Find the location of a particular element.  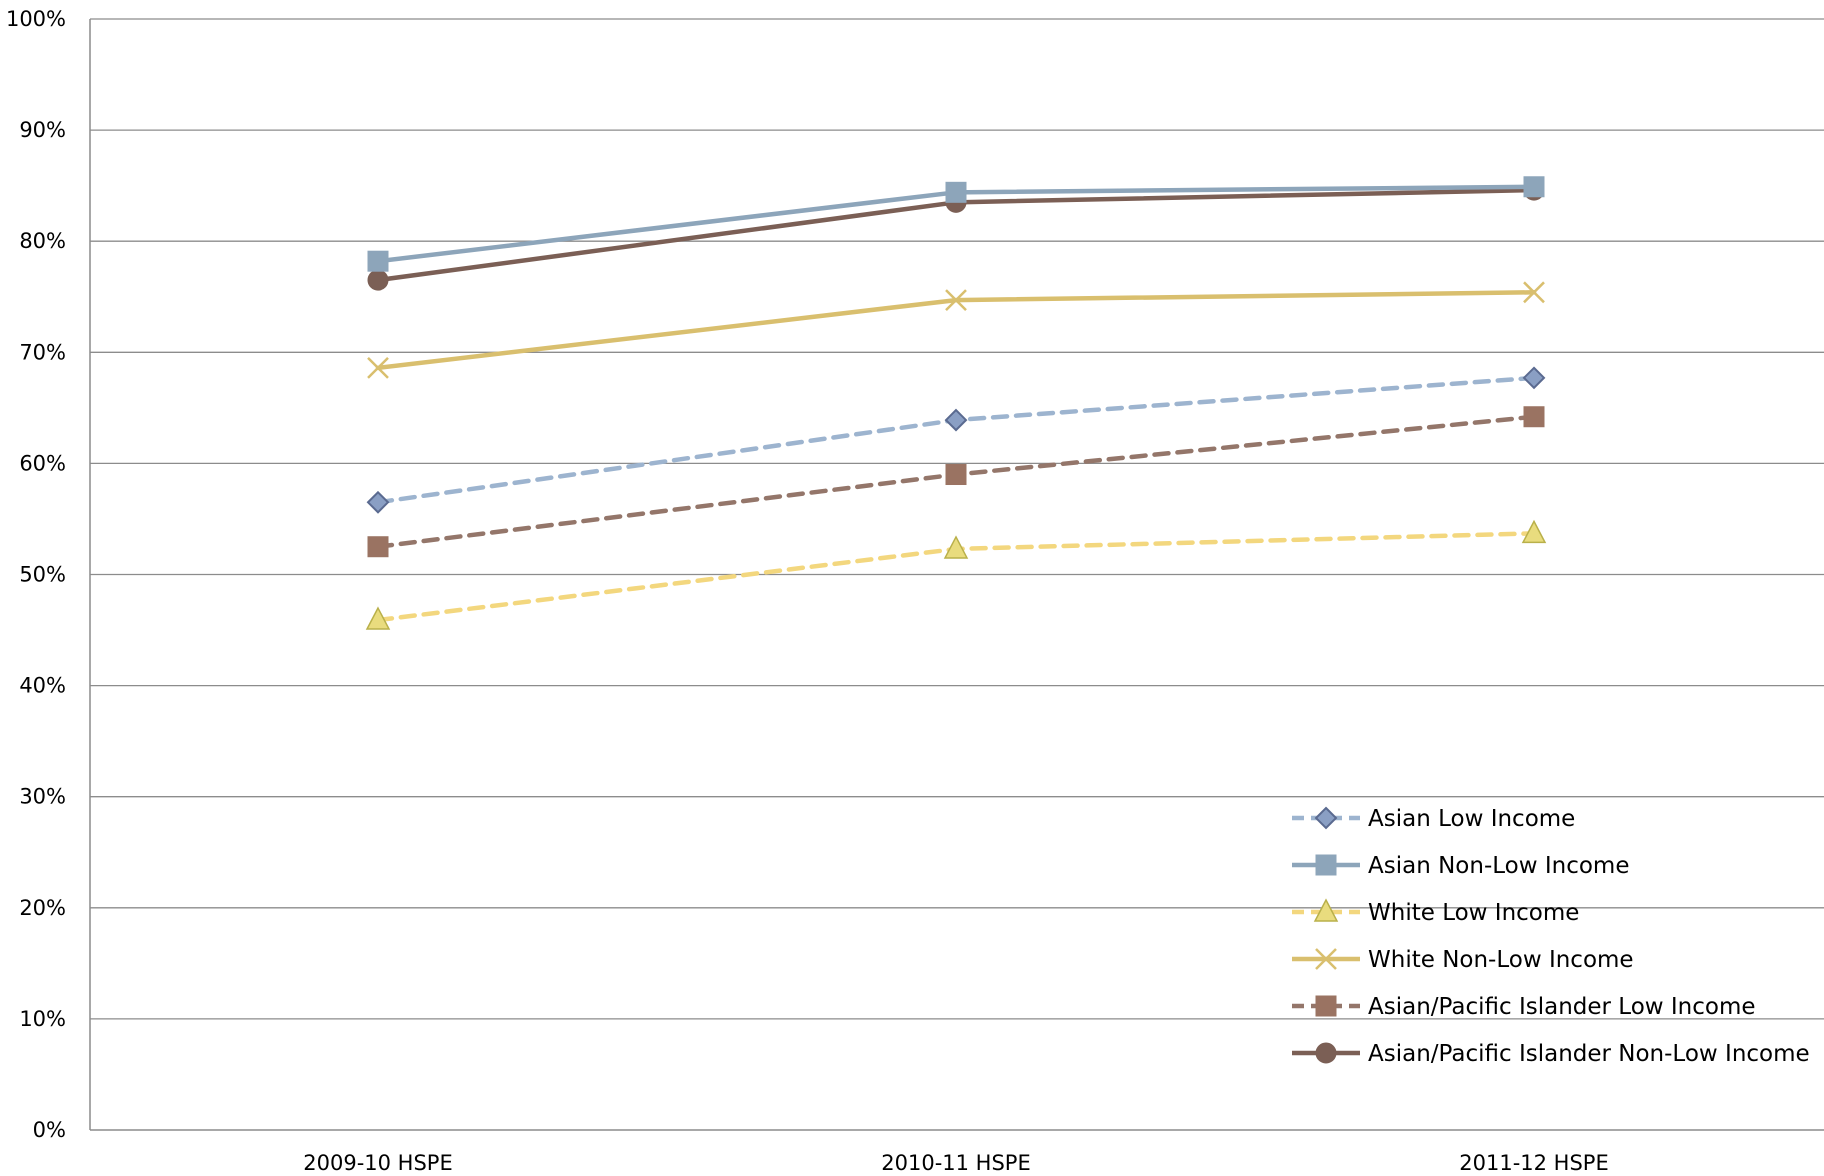

legend-item: Asian/Pacific Islander Low Income is located at coordinates (1524, 1007).